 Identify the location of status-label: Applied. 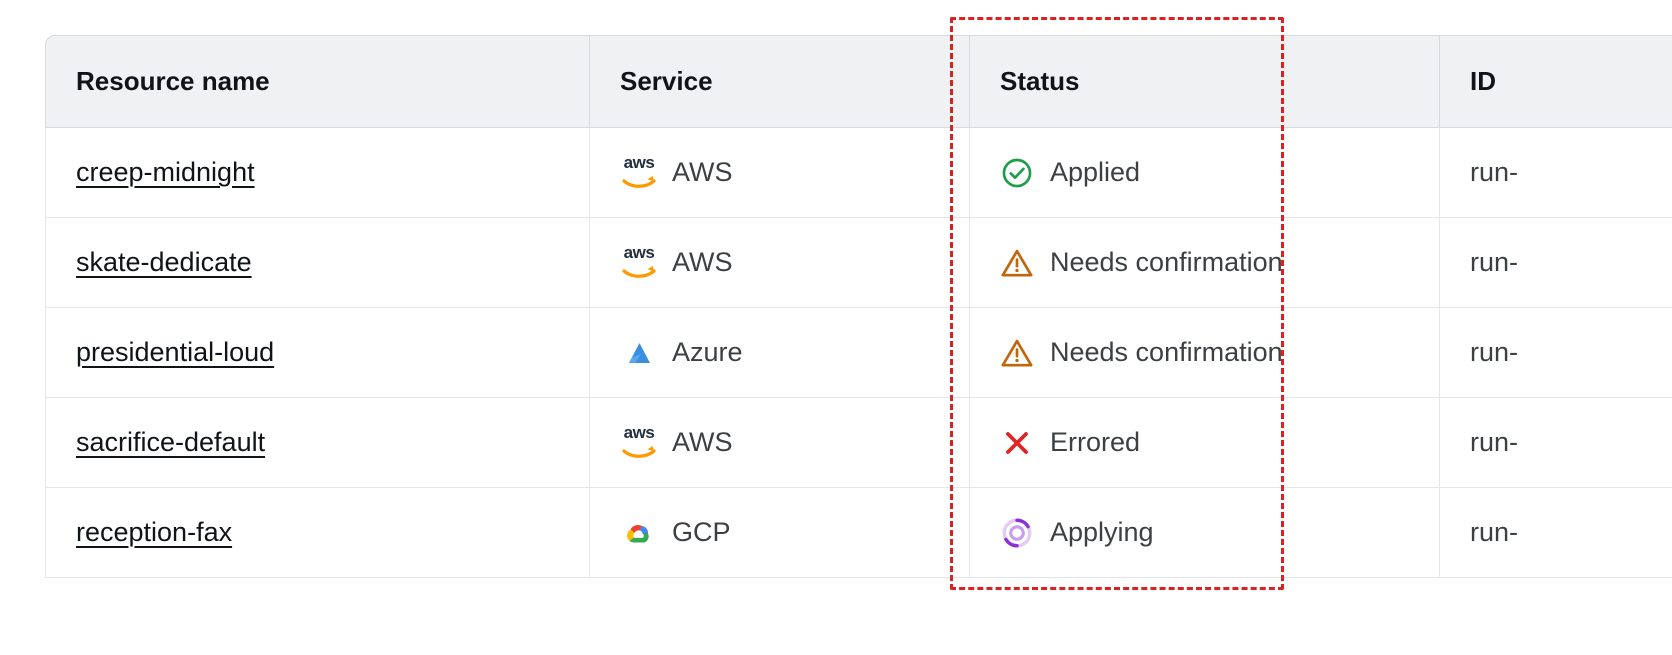
(1095, 172).